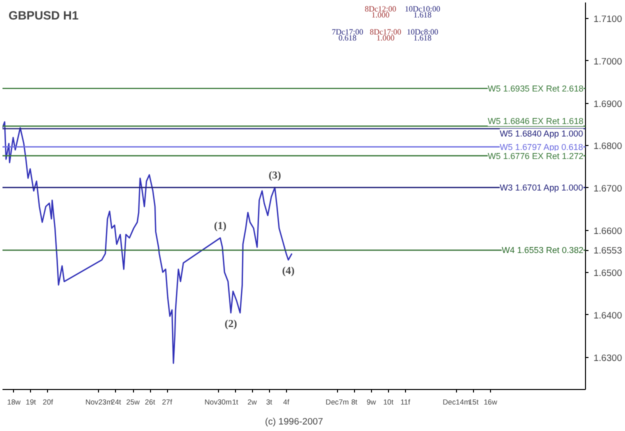  What do you see at coordinates (542, 133) in the screenshot?
I see `ref-line-label: W5 1.6840 App 1.000` at bounding box center [542, 133].